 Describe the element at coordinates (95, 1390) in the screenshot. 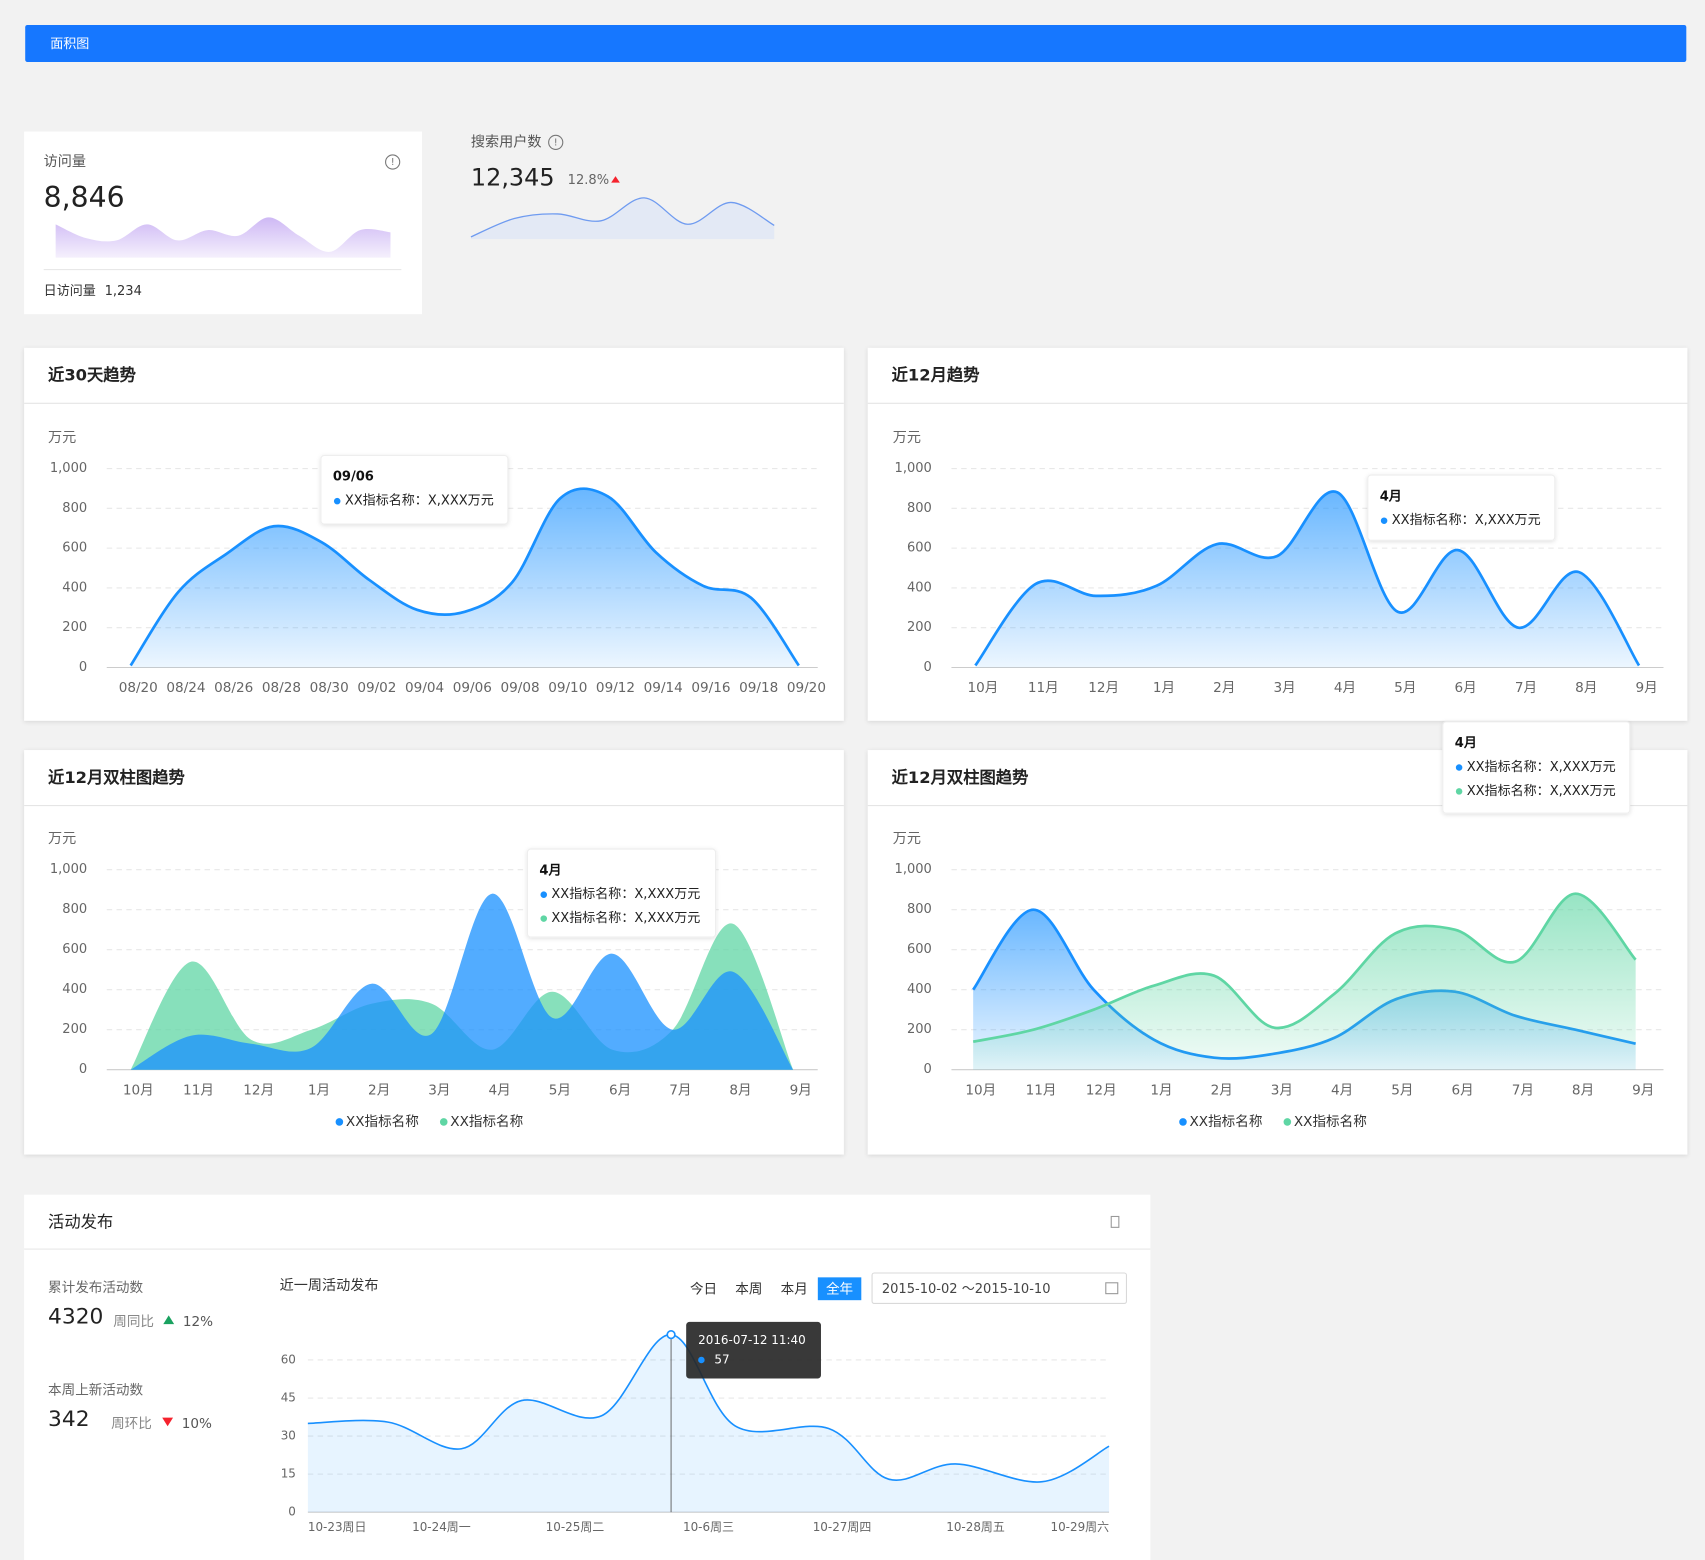

I see `stat-label: 本周上新活动数` at that location.